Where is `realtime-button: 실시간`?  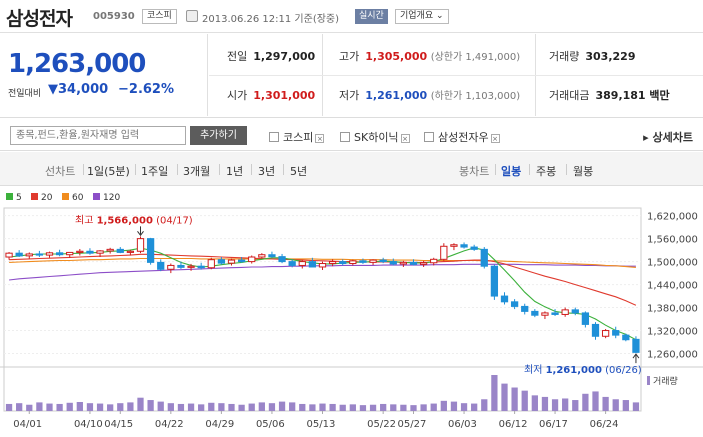 realtime-button: 실시간 is located at coordinates (371, 16).